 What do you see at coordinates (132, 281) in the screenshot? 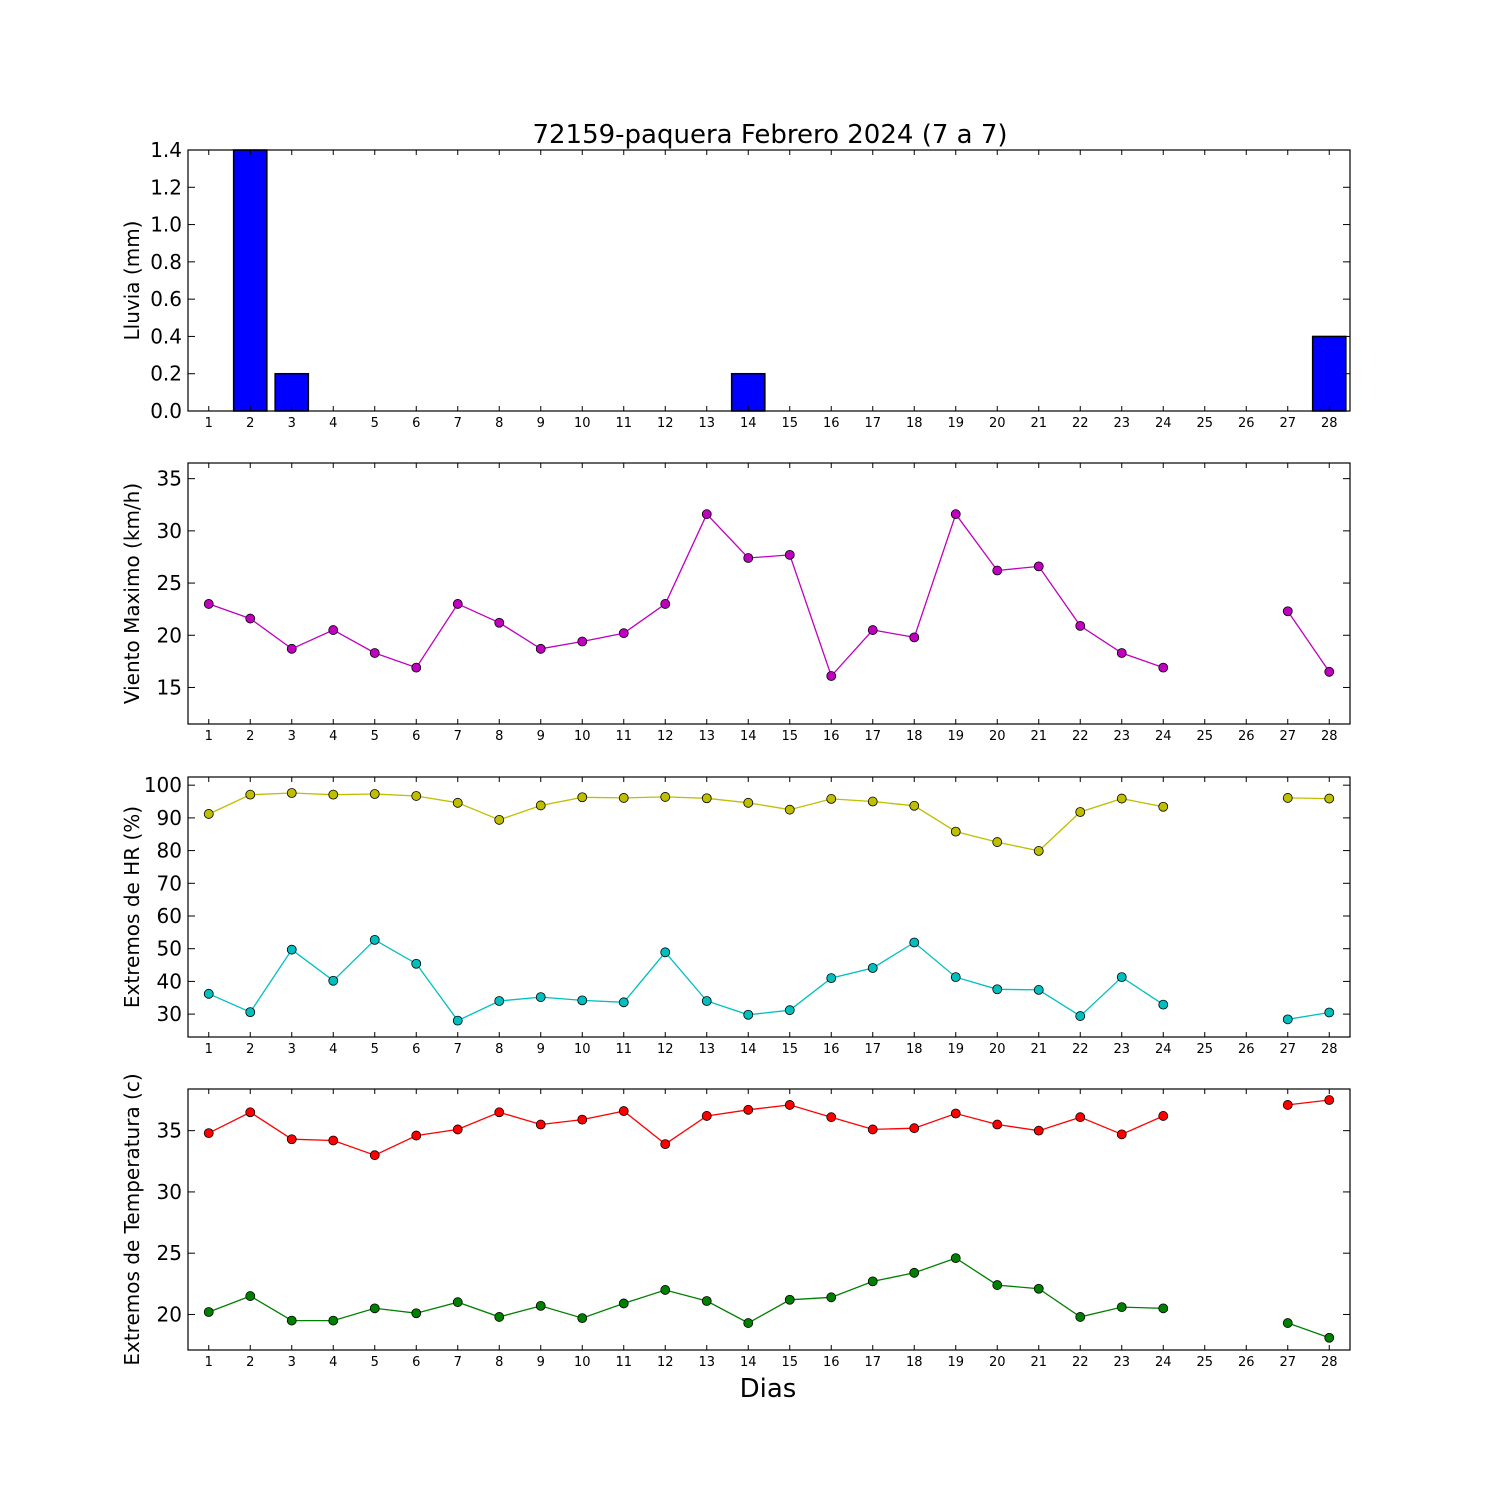
I see `y-axis-label: Lluvia (mm)` at bounding box center [132, 281].